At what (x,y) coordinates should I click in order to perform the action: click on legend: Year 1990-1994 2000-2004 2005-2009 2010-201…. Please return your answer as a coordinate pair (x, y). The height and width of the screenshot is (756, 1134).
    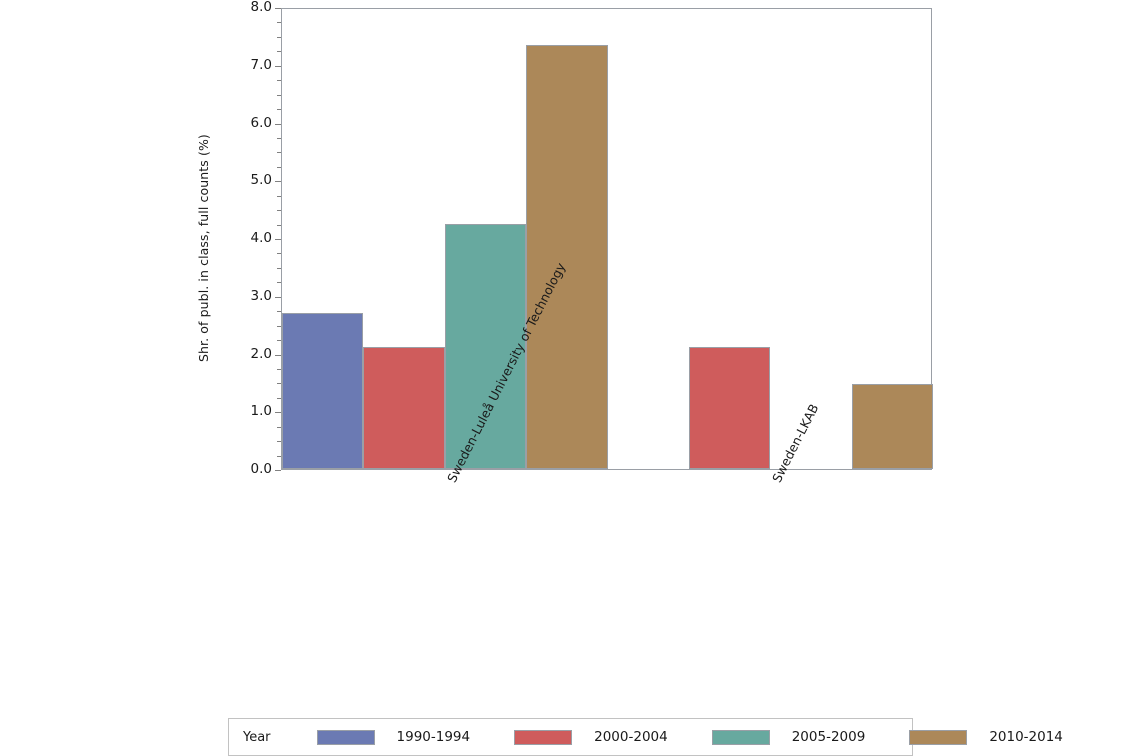
    Looking at the image, I should click on (645, 737).